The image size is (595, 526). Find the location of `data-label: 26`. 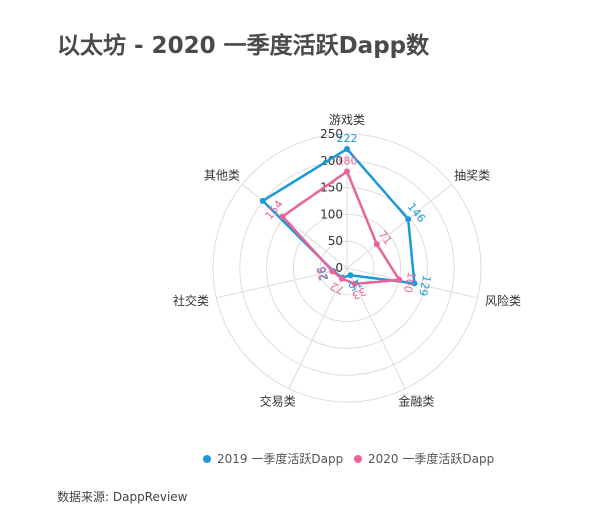

data-label: 26 is located at coordinates (323, 273).